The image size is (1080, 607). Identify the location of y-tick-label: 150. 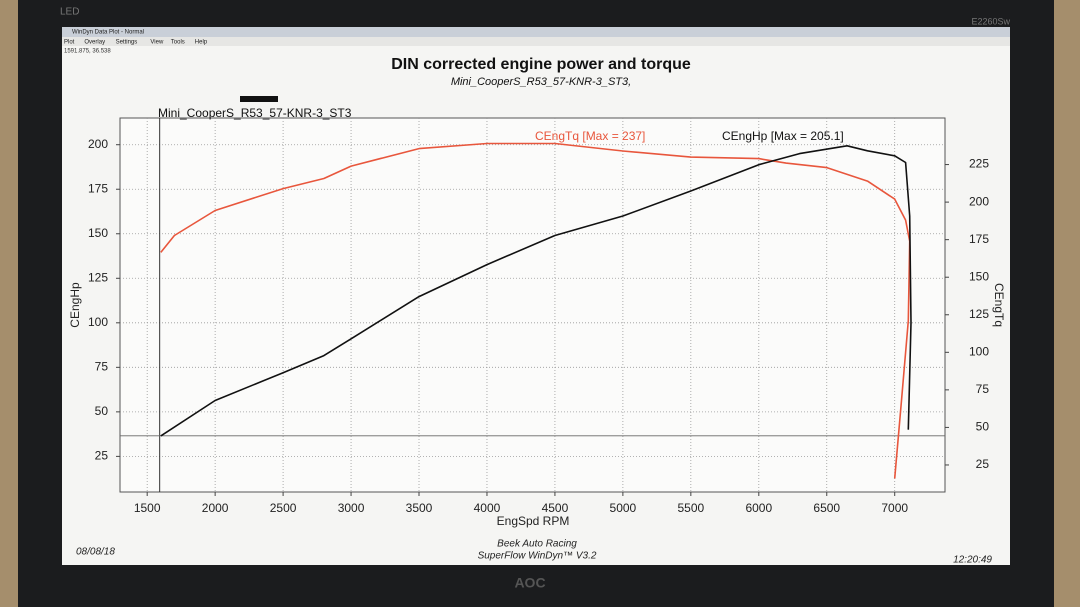
(98, 233).